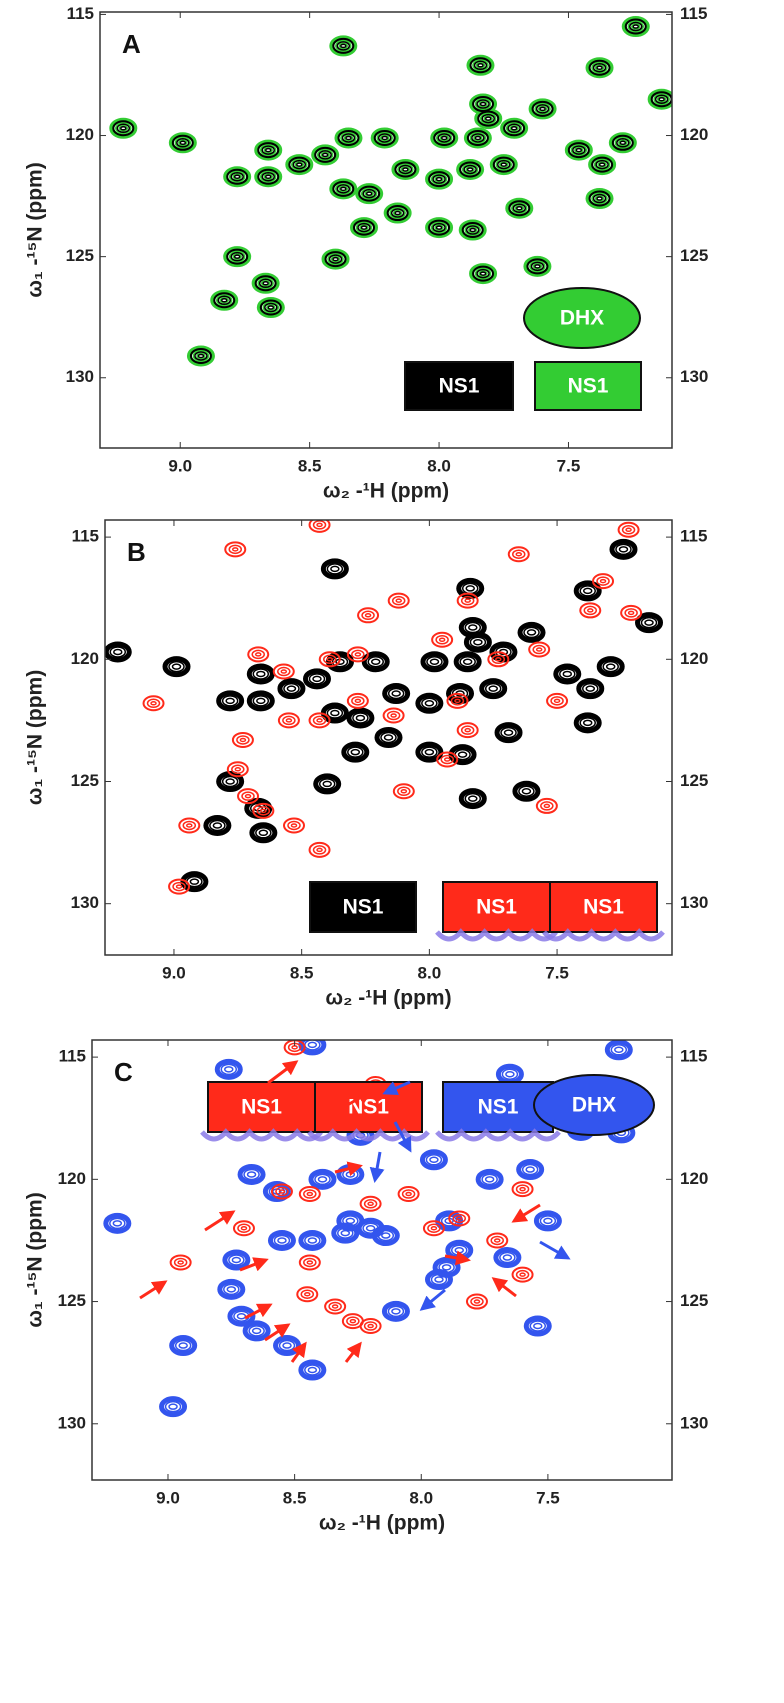 The height and width of the screenshot is (1703, 784). I want to click on y-axis-label: ω₁ -¹⁵N (ppm), so click(35, 229).